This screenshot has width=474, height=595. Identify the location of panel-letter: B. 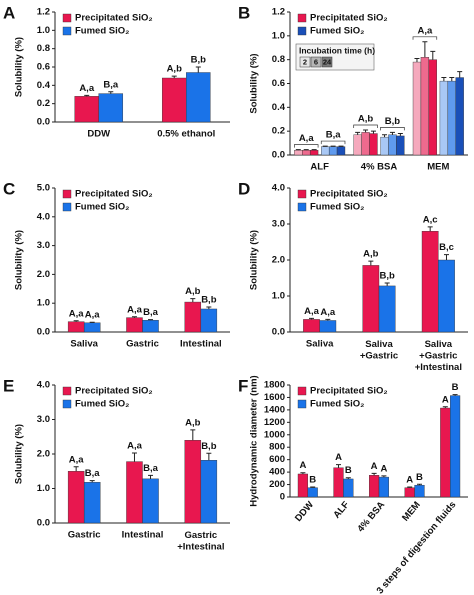
(244, 12).